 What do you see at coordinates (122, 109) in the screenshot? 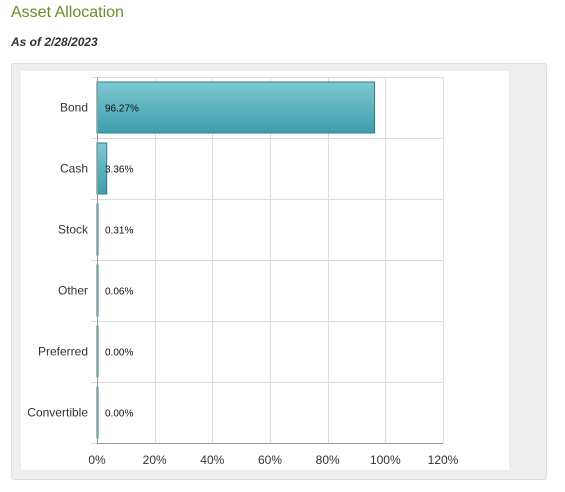
I see `value-label: 96.27%` at bounding box center [122, 109].